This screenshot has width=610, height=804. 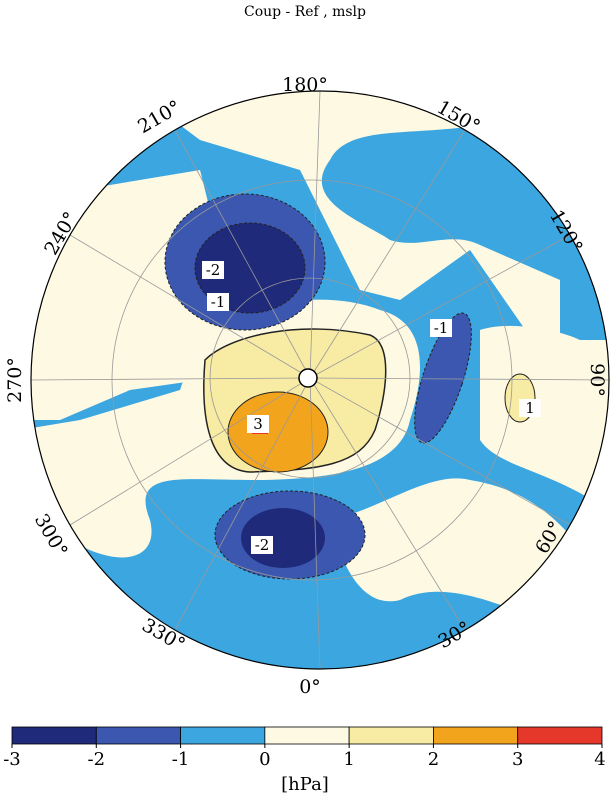 What do you see at coordinates (517, 759) in the screenshot?
I see `colorbar-tick-label: 3` at bounding box center [517, 759].